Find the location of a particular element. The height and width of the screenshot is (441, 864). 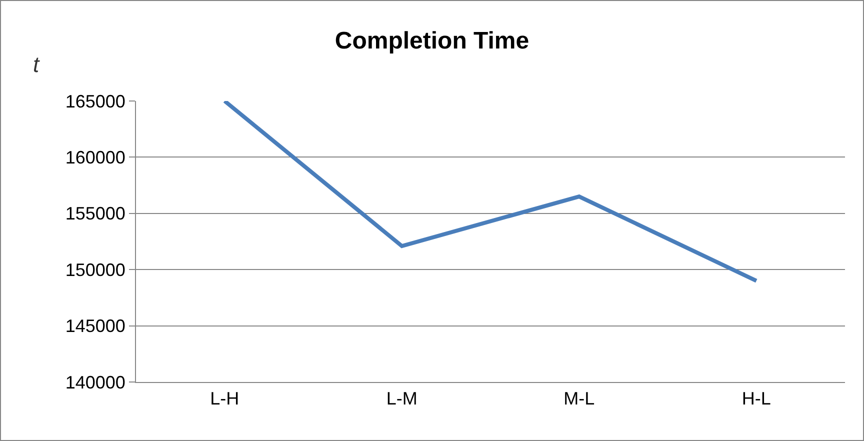

x-tick-label: L-H is located at coordinates (225, 398).